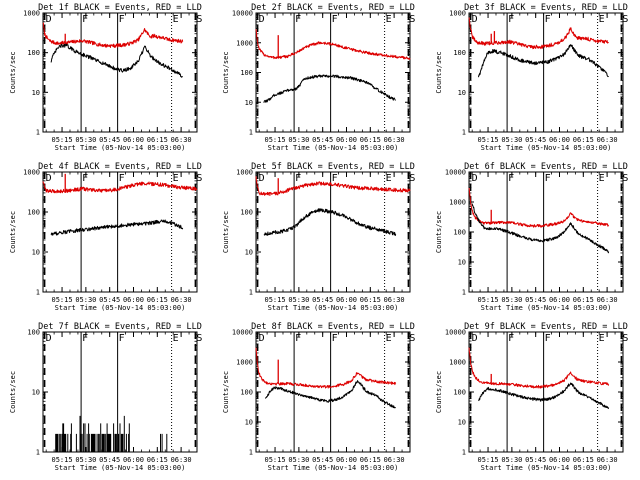  What do you see at coordinates (546, 327) in the screenshot?
I see `panel-title: Det 9f BLACK = Events, RED = LLD` at bounding box center [546, 327].